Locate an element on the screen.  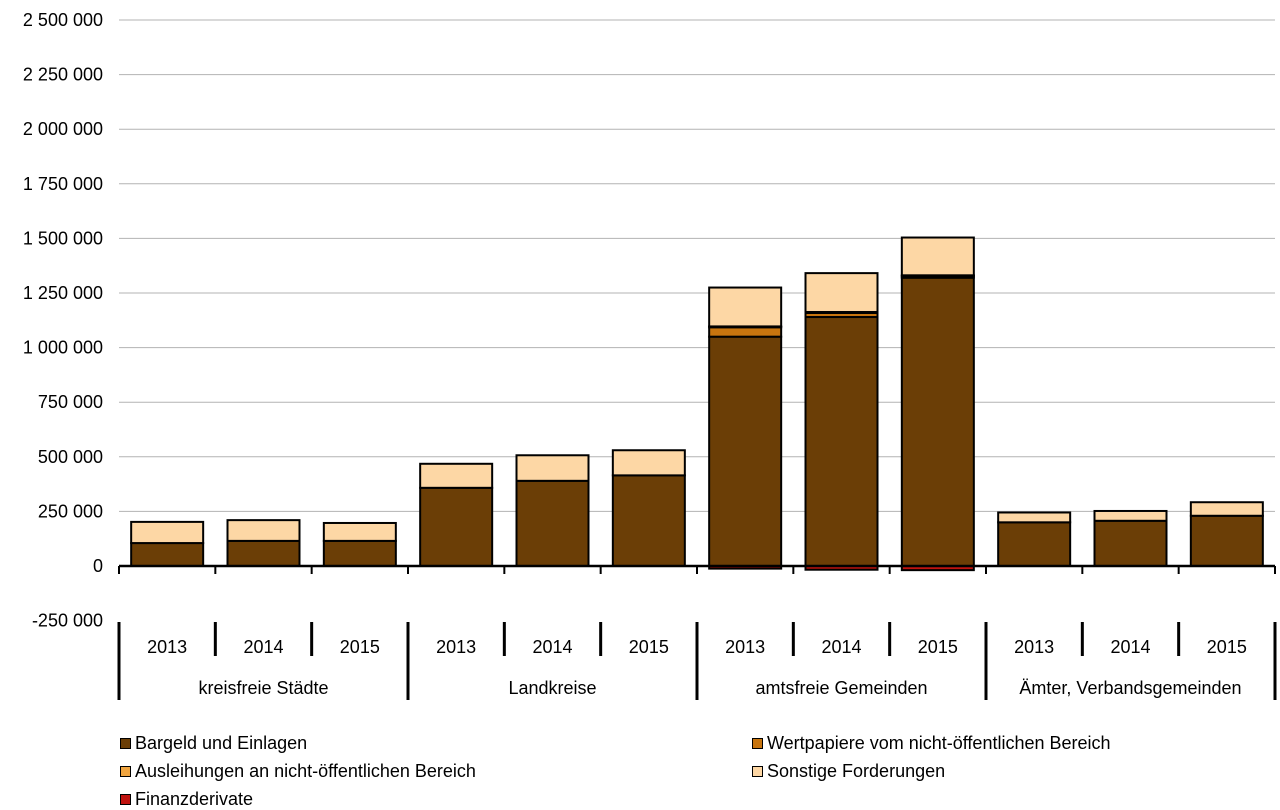
y-tick-label: 0 is located at coordinates (98, 566).